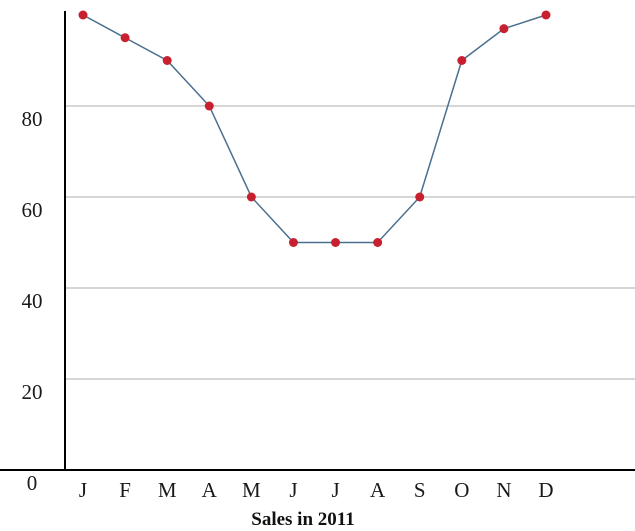 This screenshot has width=635, height=531. What do you see at coordinates (461, 490) in the screenshot?
I see `x-tick-label: O` at bounding box center [461, 490].